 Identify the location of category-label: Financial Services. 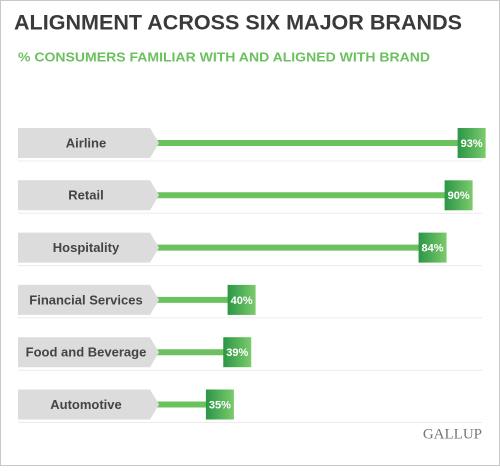
(85, 299).